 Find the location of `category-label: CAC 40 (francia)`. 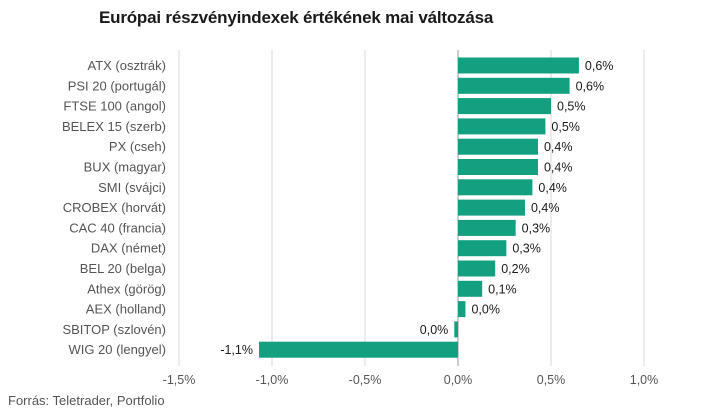

category-label: CAC 40 (francia) is located at coordinates (117, 227).